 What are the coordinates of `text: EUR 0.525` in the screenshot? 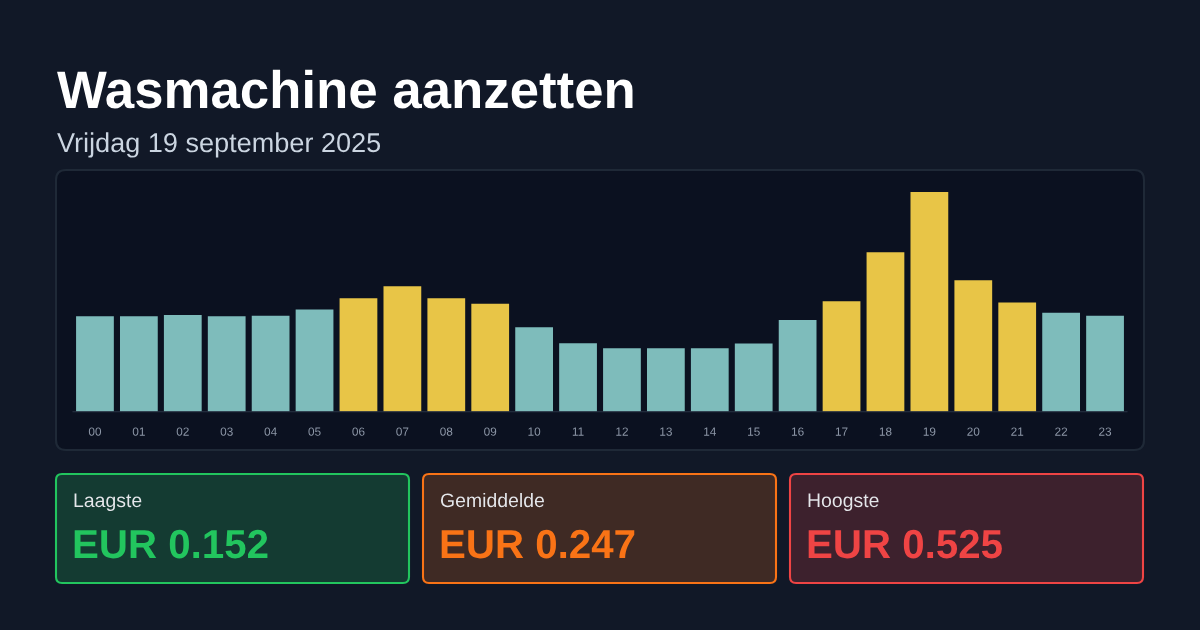 It's located at (905, 544).